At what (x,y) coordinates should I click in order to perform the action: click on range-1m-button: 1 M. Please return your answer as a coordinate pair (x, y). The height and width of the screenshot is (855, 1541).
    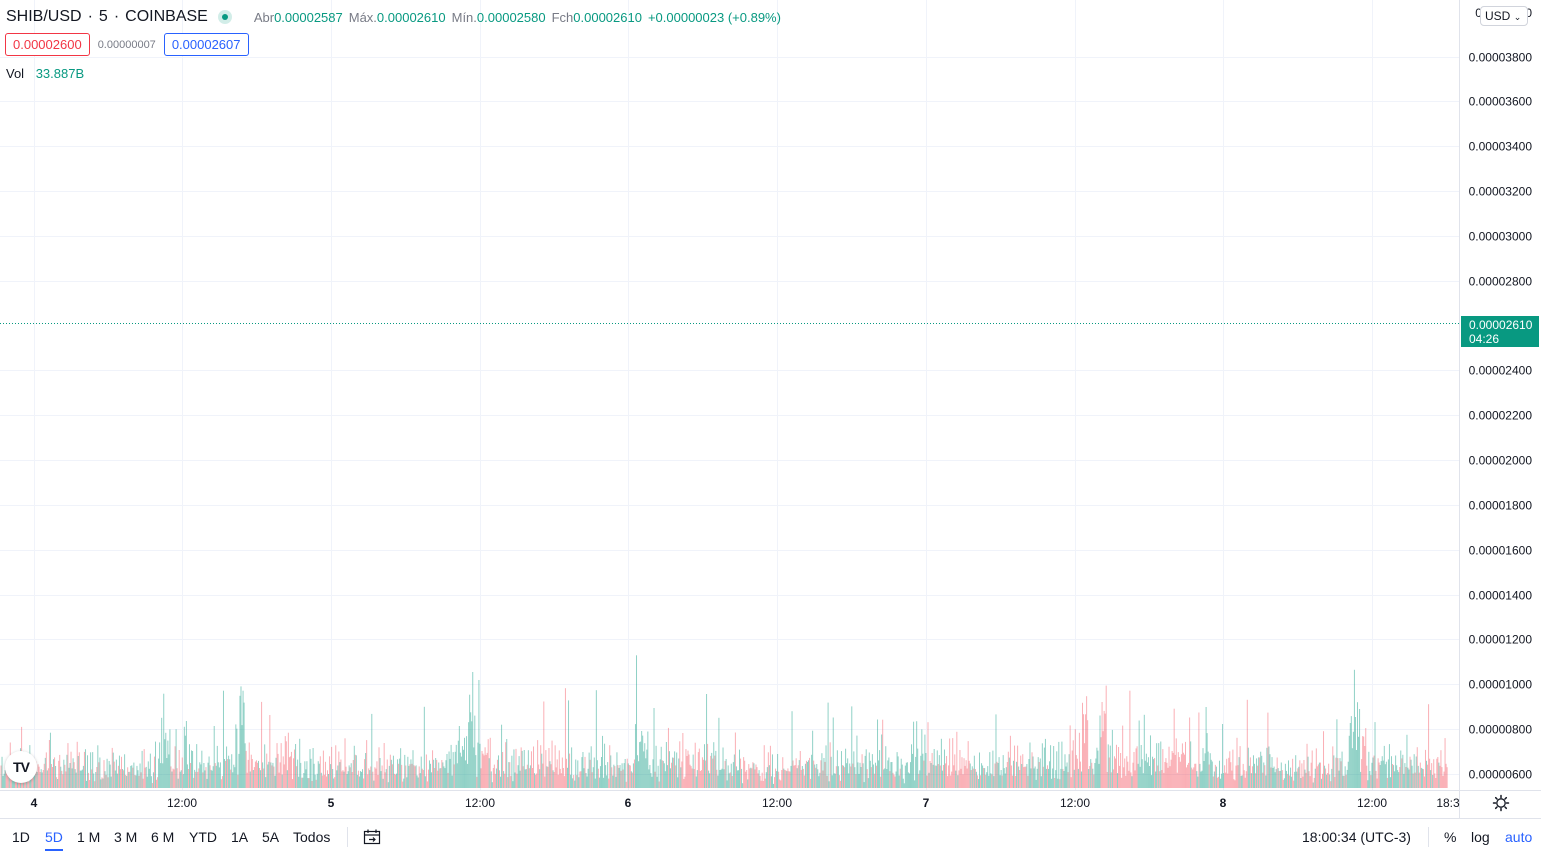
    Looking at the image, I should click on (89, 837).